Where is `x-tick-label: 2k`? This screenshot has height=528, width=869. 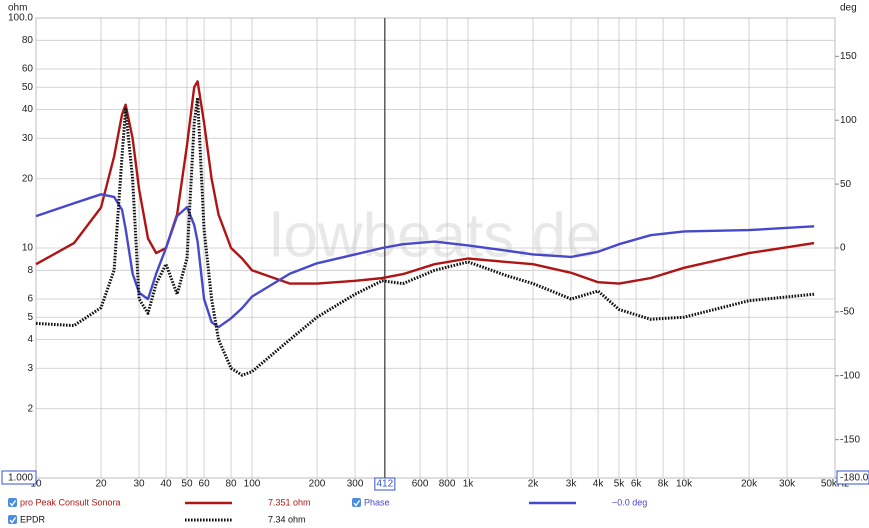 x-tick-label: 2k is located at coordinates (534, 484).